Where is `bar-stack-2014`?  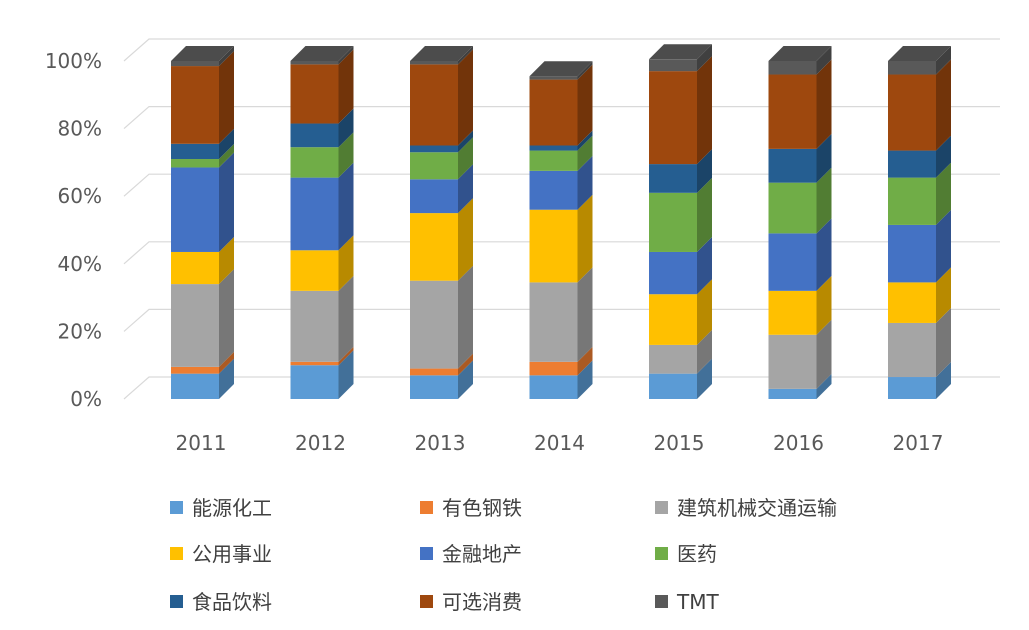 bar-stack-2014 is located at coordinates (561, 230).